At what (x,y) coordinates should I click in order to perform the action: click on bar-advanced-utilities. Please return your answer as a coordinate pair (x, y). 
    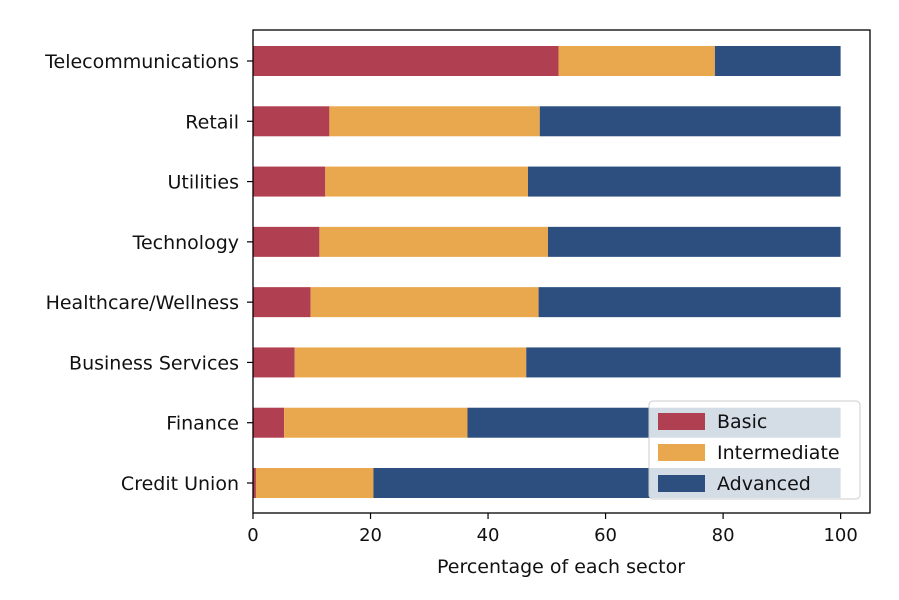
    Looking at the image, I should click on (684, 181).